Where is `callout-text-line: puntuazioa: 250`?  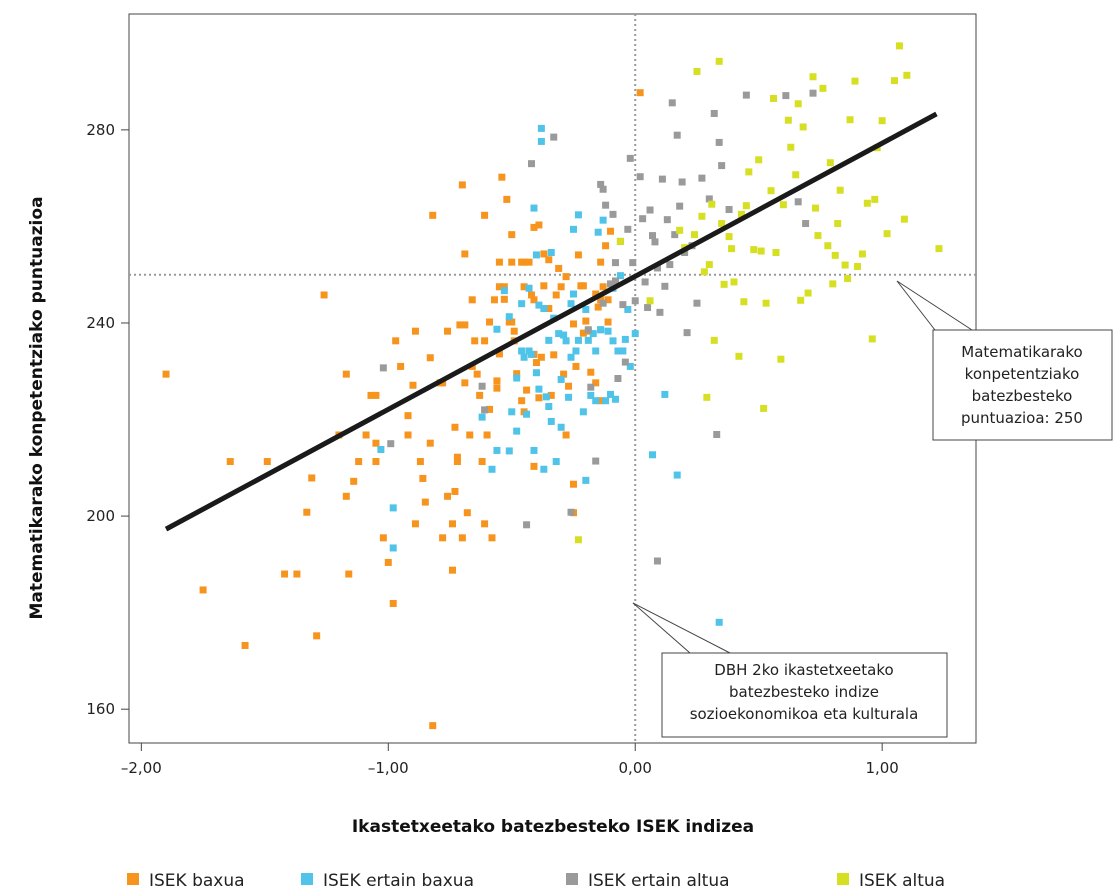 callout-text-line: puntuazioa: 250 is located at coordinates (1022, 418).